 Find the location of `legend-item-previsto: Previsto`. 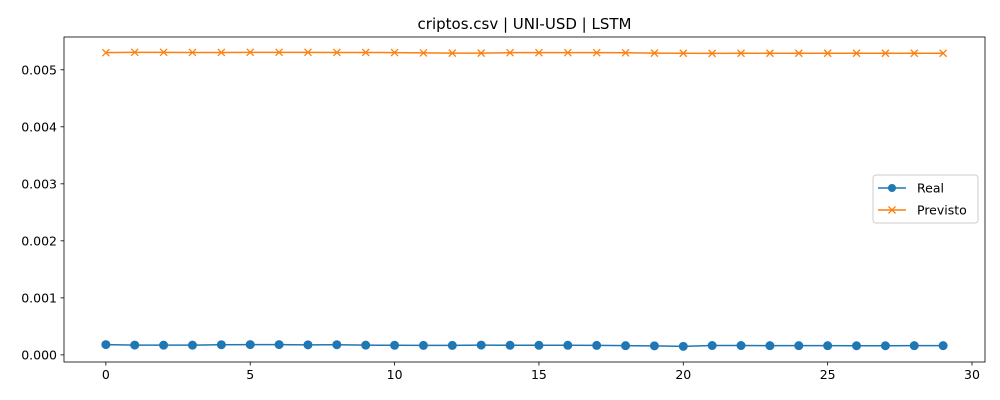

legend-item-previsto: Previsto is located at coordinates (922, 210).